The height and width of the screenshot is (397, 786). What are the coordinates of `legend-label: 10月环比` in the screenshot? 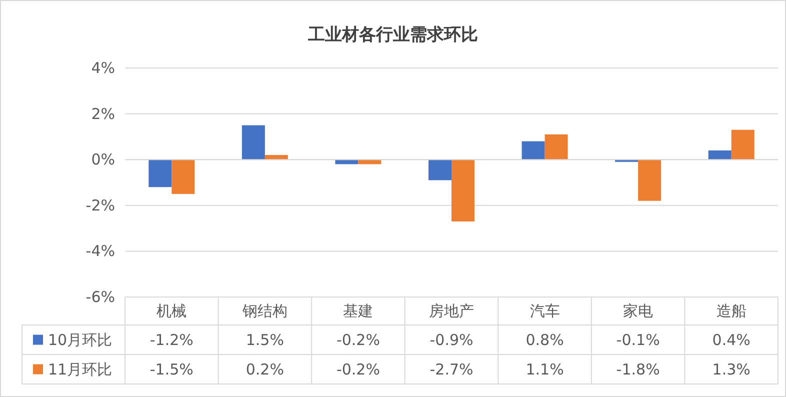 It's located at (80, 339).